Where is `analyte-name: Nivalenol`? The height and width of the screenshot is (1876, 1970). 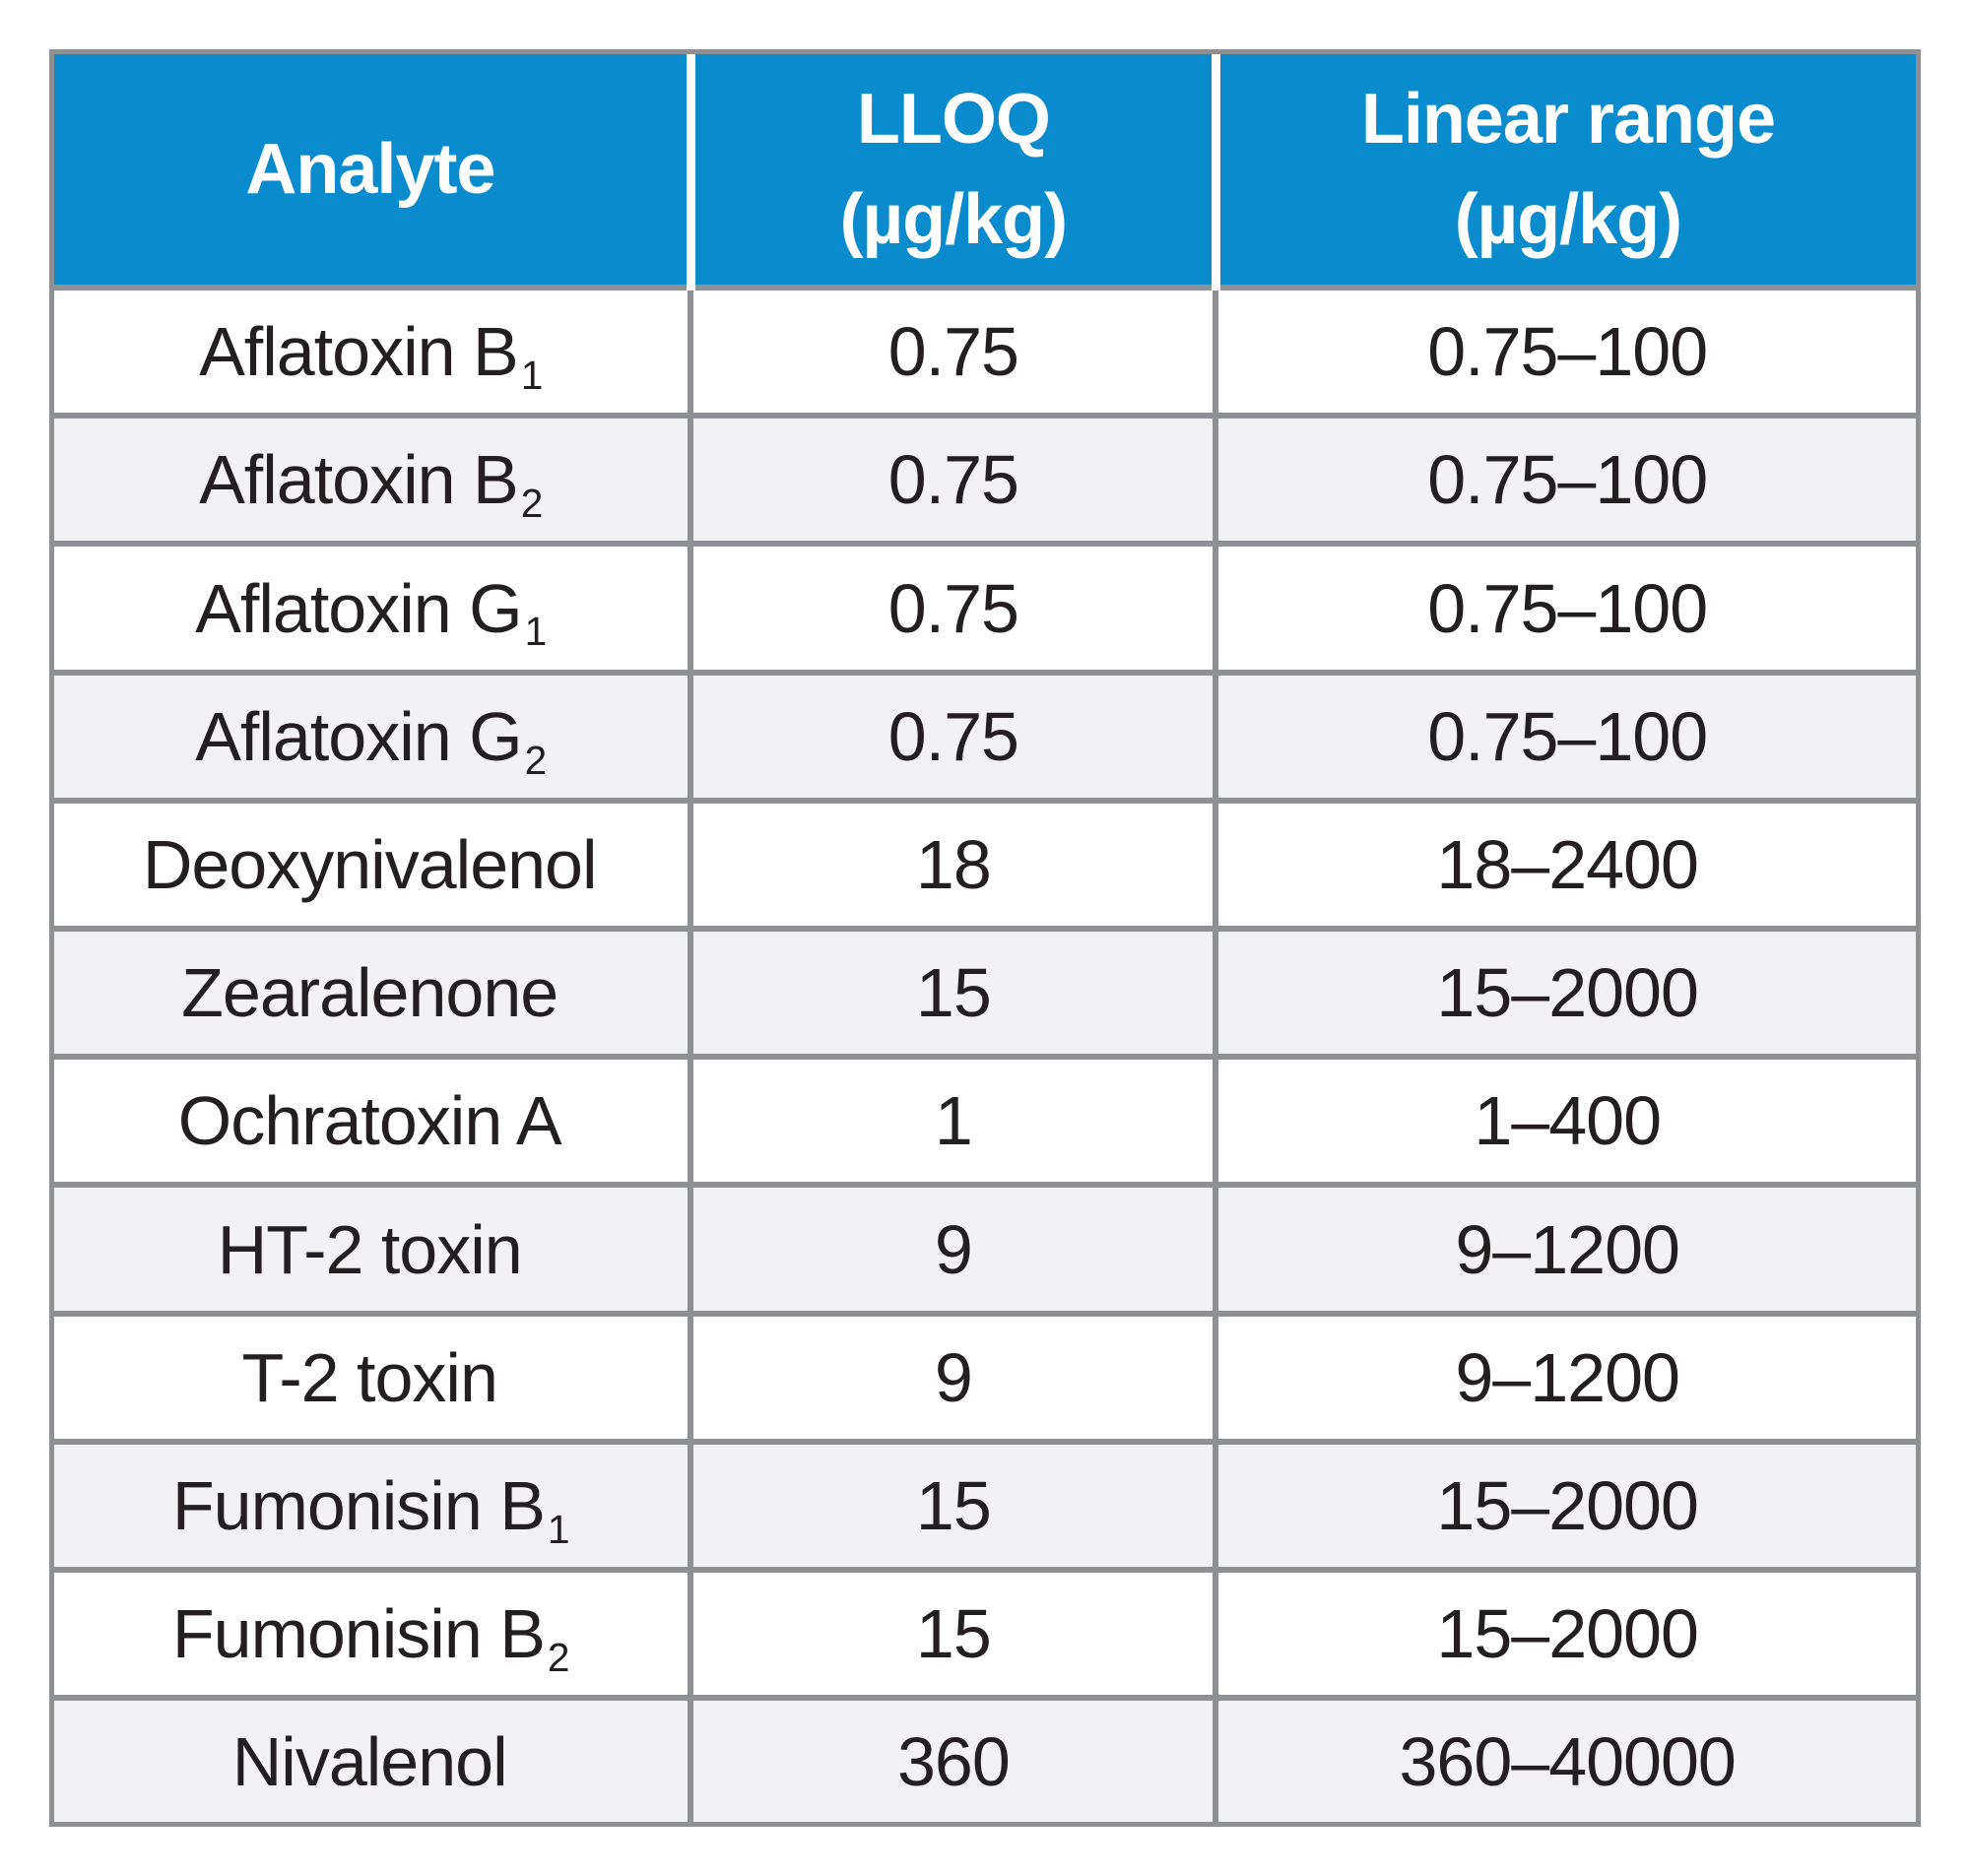 analyte-name: Nivalenol is located at coordinates (369, 1761).